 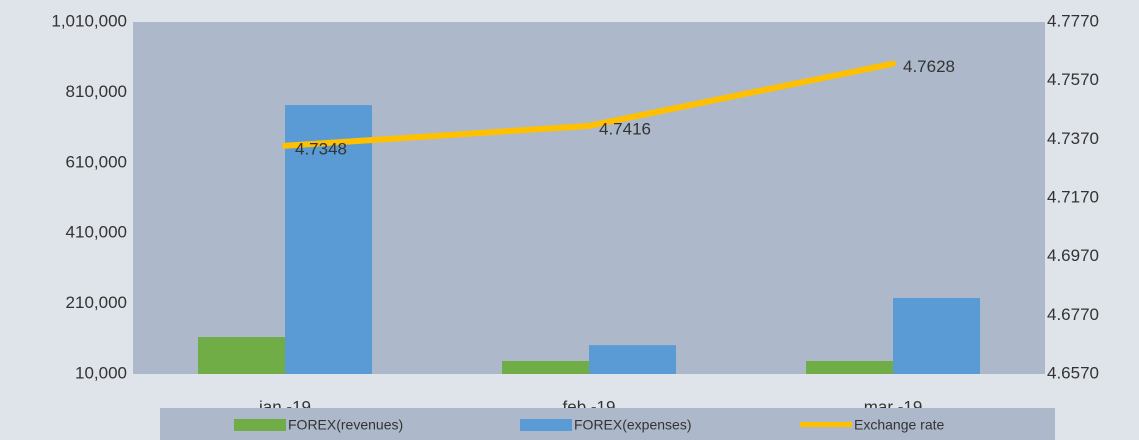 What do you see at coordinates (1073, 79) in the screenshot?
I see `y2-tick-label: 4.7570` at bounding box center [1073, 79].